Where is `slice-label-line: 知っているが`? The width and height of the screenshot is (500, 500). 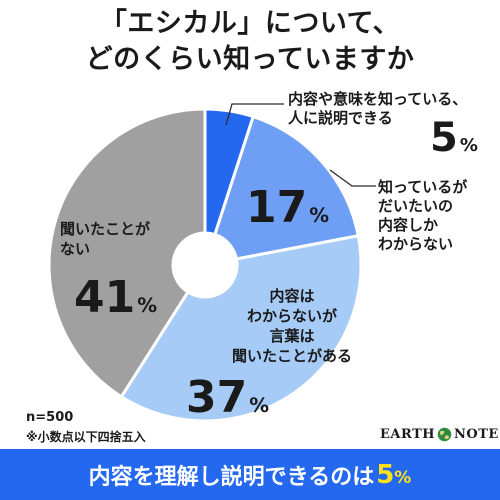 slice-label-line: 知っているが is located at coordinates (423, 187).